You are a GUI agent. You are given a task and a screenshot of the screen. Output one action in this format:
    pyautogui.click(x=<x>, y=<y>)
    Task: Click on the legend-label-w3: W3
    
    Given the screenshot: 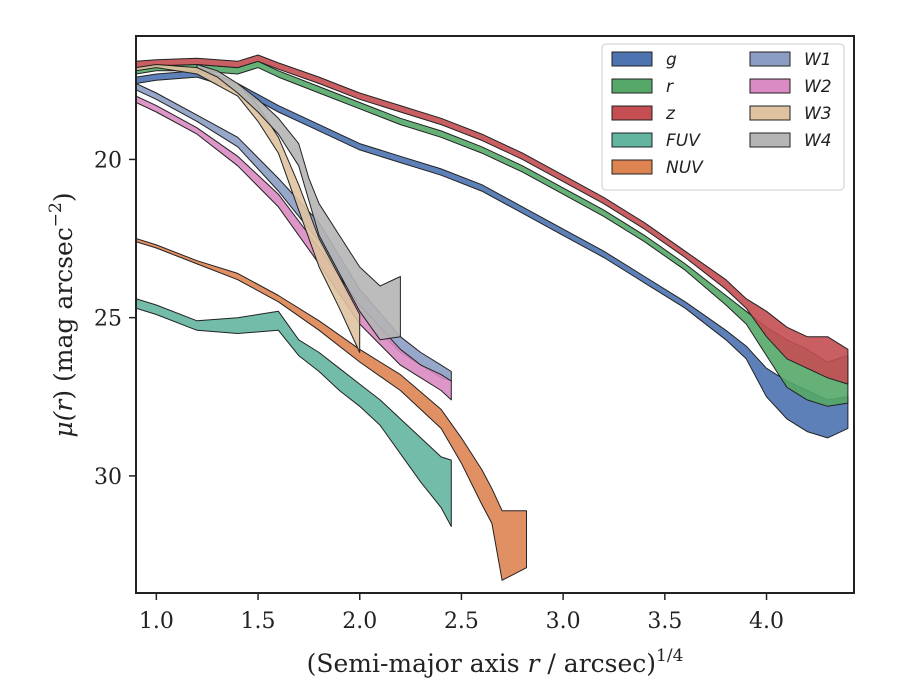 What is the action you would take?
    pyautogui.click(x=818, y=114)
    